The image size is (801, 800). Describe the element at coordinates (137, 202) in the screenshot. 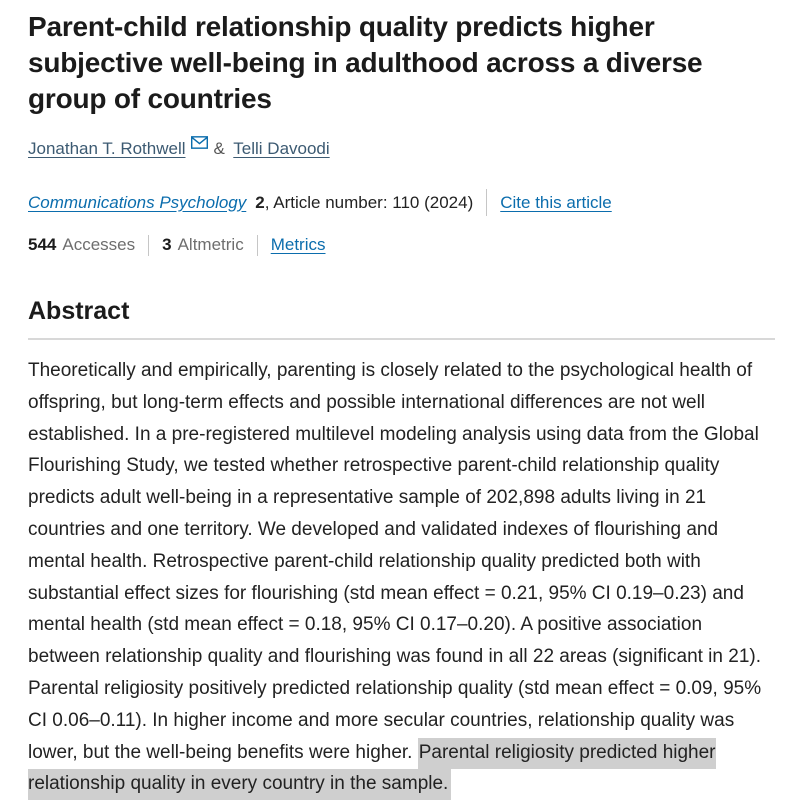

I see `journal-link: Communications Psychology` at that location.